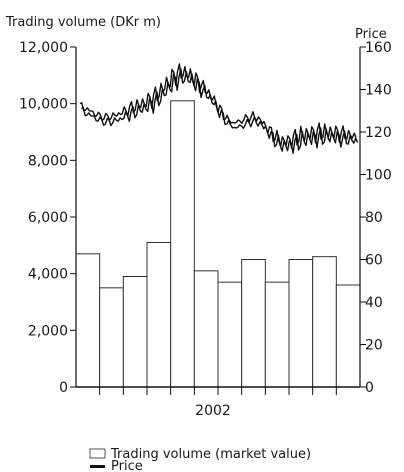  I want to click on left-tick-label: 0, so click(63, 388).